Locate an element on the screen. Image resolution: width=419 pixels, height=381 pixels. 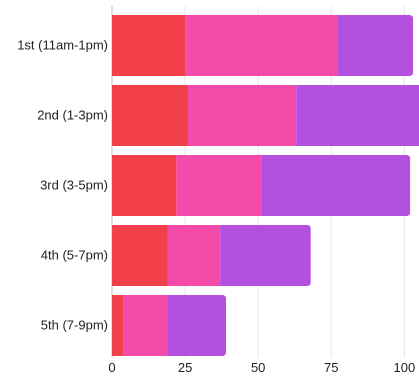
x-tick-label: 25 is located at coordinates (185, 367).